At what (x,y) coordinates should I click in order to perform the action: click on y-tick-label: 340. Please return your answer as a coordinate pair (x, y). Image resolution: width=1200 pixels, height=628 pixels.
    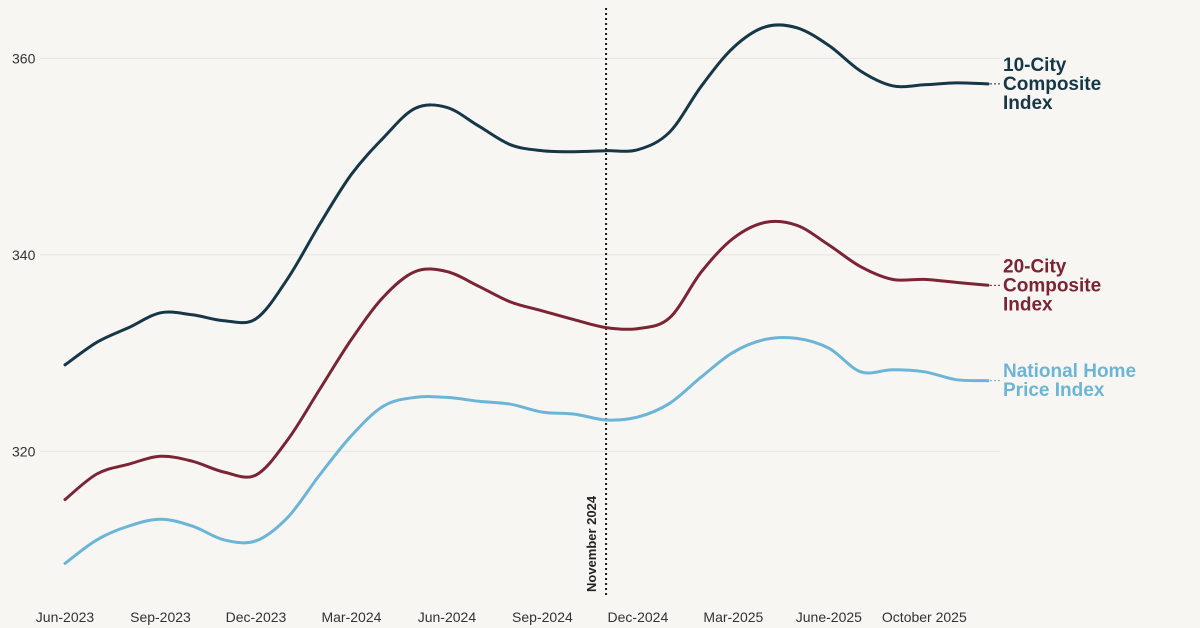
    Looking at the image, I should click on (24, 255).